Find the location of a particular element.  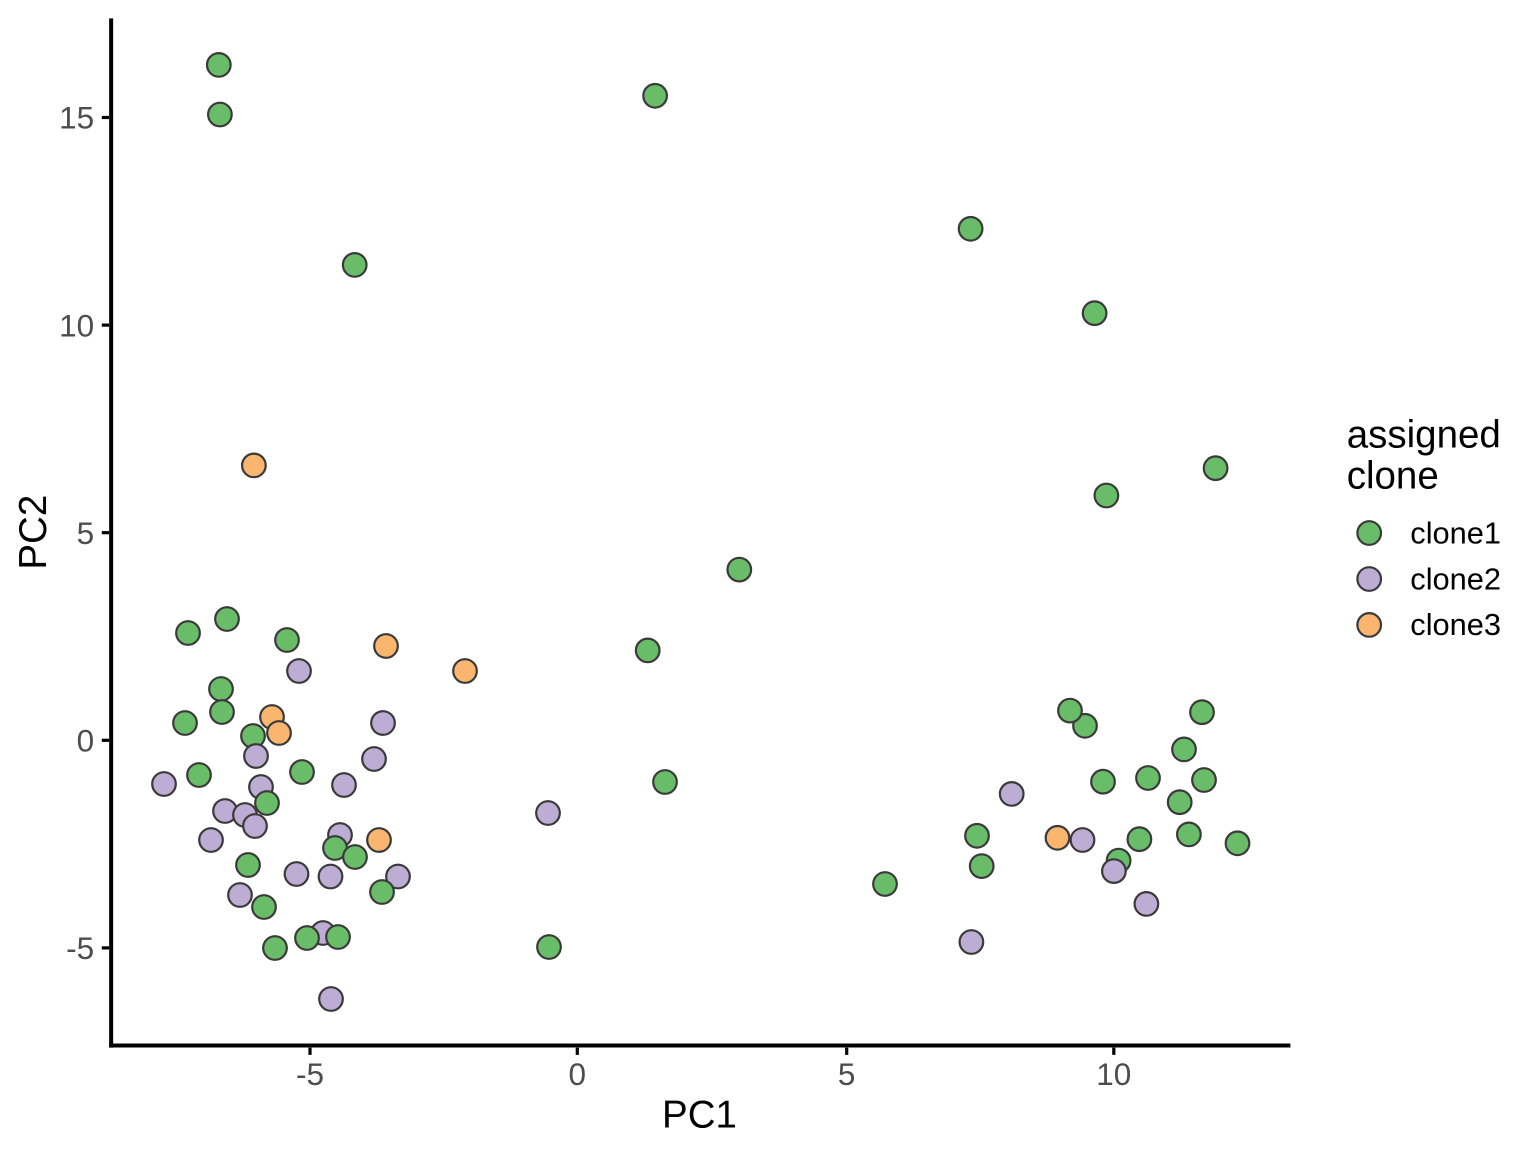

svg-text: PC2 is located at coordinates (33, 532).